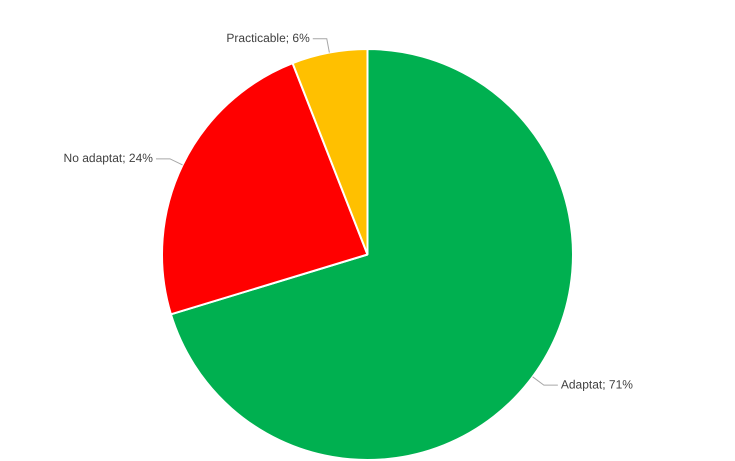 Image resolution: width=735 pixels, height=461 pixels. I want to click on slice-label: Adaptat; 71%, so click(597, 384).